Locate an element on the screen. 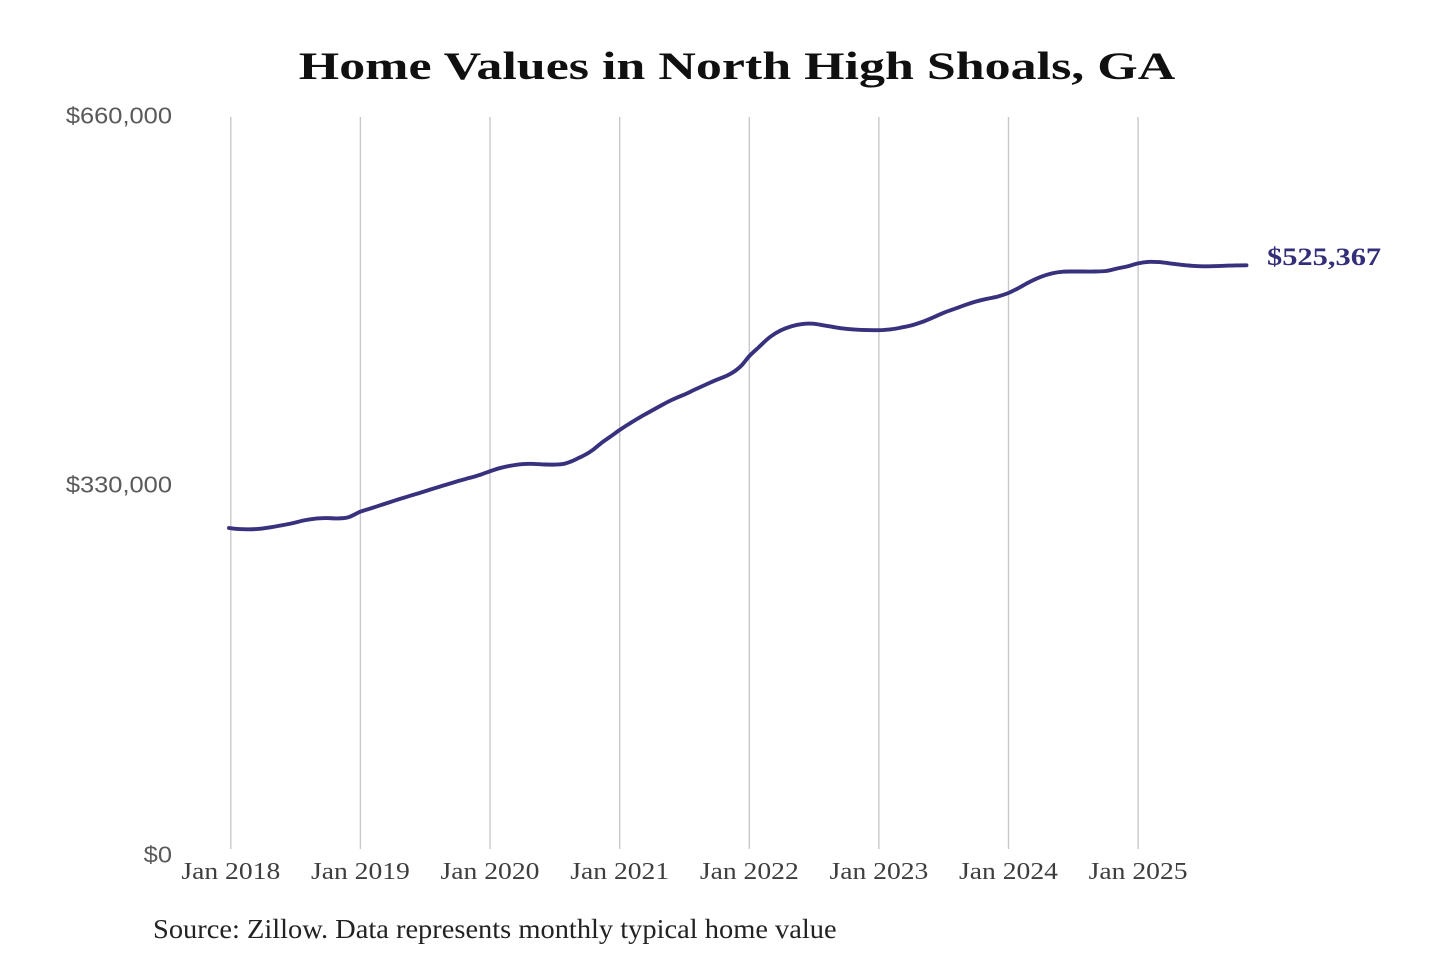 The width and height of the screenshot is (1440, 960). svg-text:Home Values in North High Shoa: Home Values in North High Shoals, GA is located at coordinates (737, 66).